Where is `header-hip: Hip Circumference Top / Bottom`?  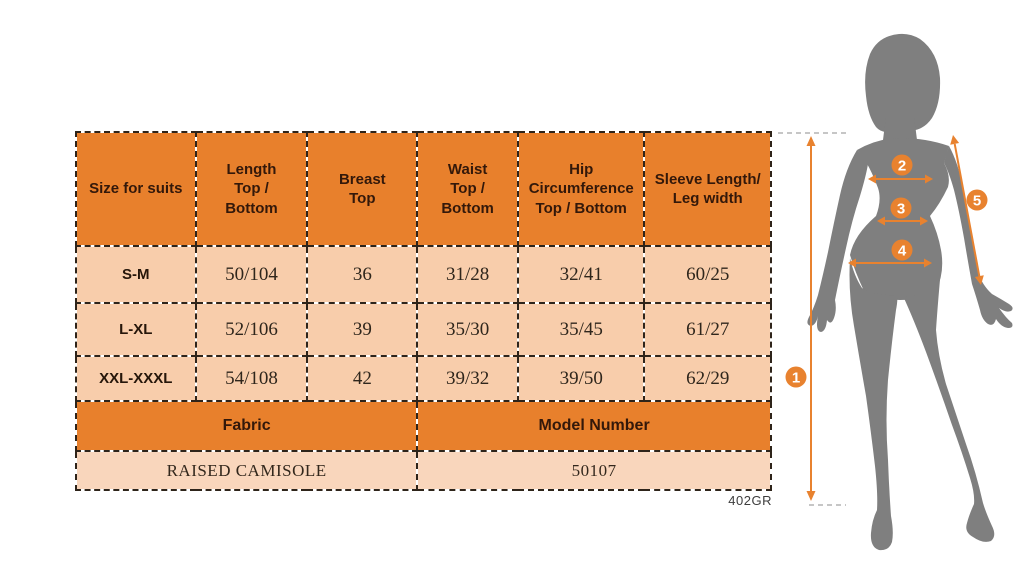
header-hip: Hip Circumference Top / Bottom is located at coordinates (581, 189).